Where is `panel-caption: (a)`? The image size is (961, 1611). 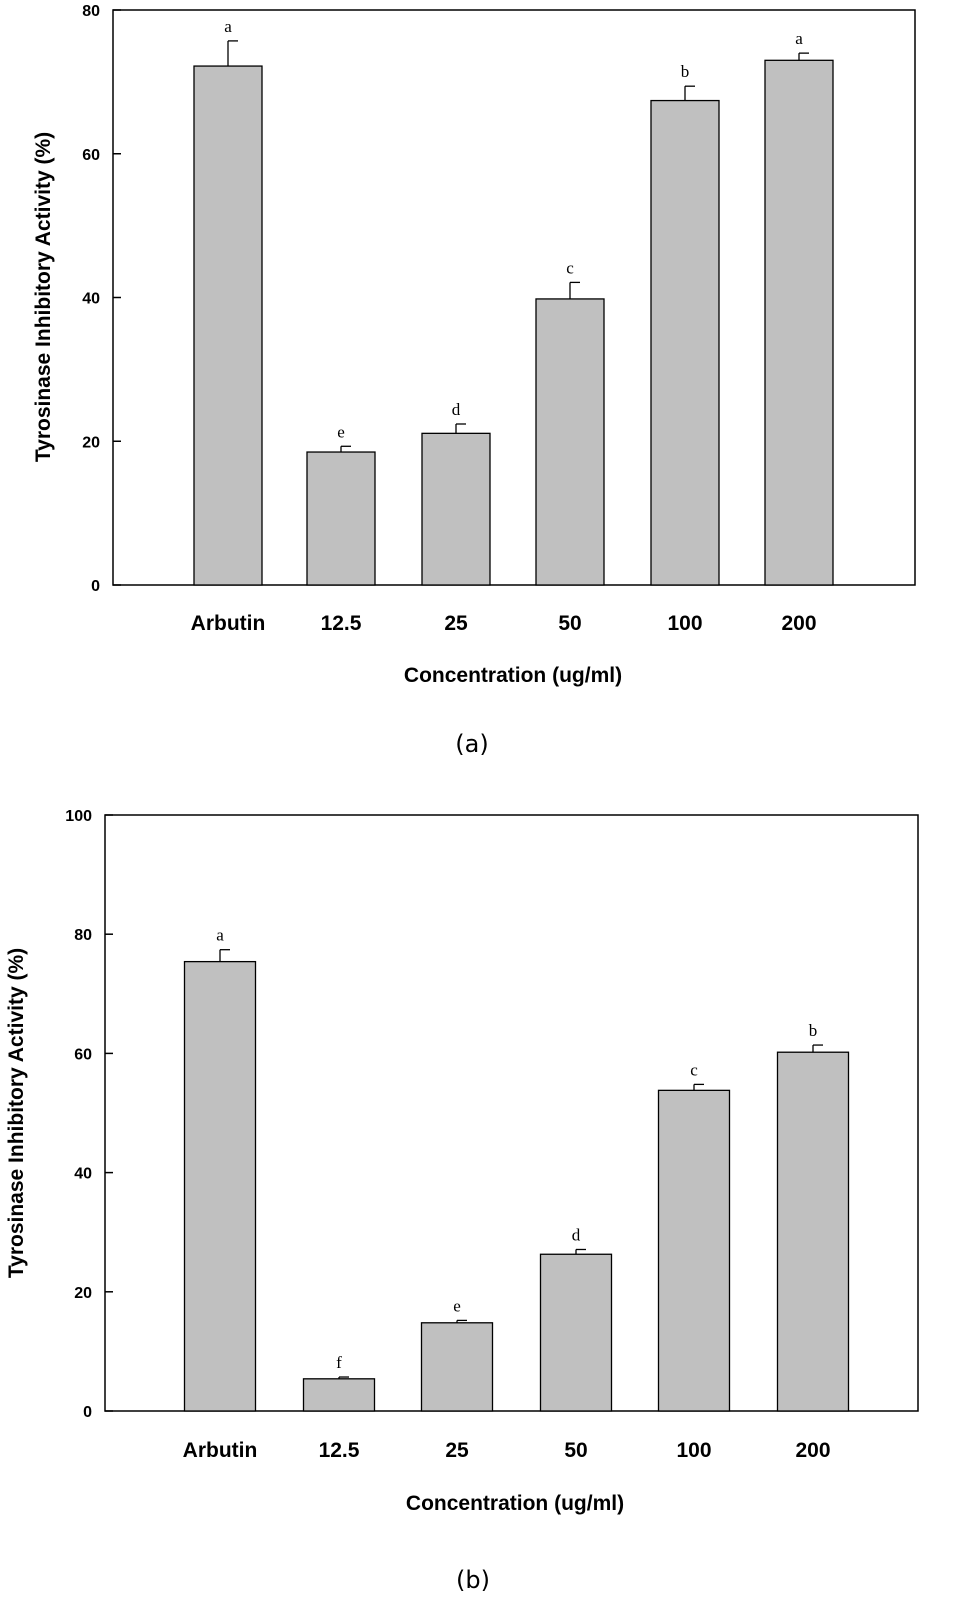 panel-caption: (a) is located at coordinates (471, 744).